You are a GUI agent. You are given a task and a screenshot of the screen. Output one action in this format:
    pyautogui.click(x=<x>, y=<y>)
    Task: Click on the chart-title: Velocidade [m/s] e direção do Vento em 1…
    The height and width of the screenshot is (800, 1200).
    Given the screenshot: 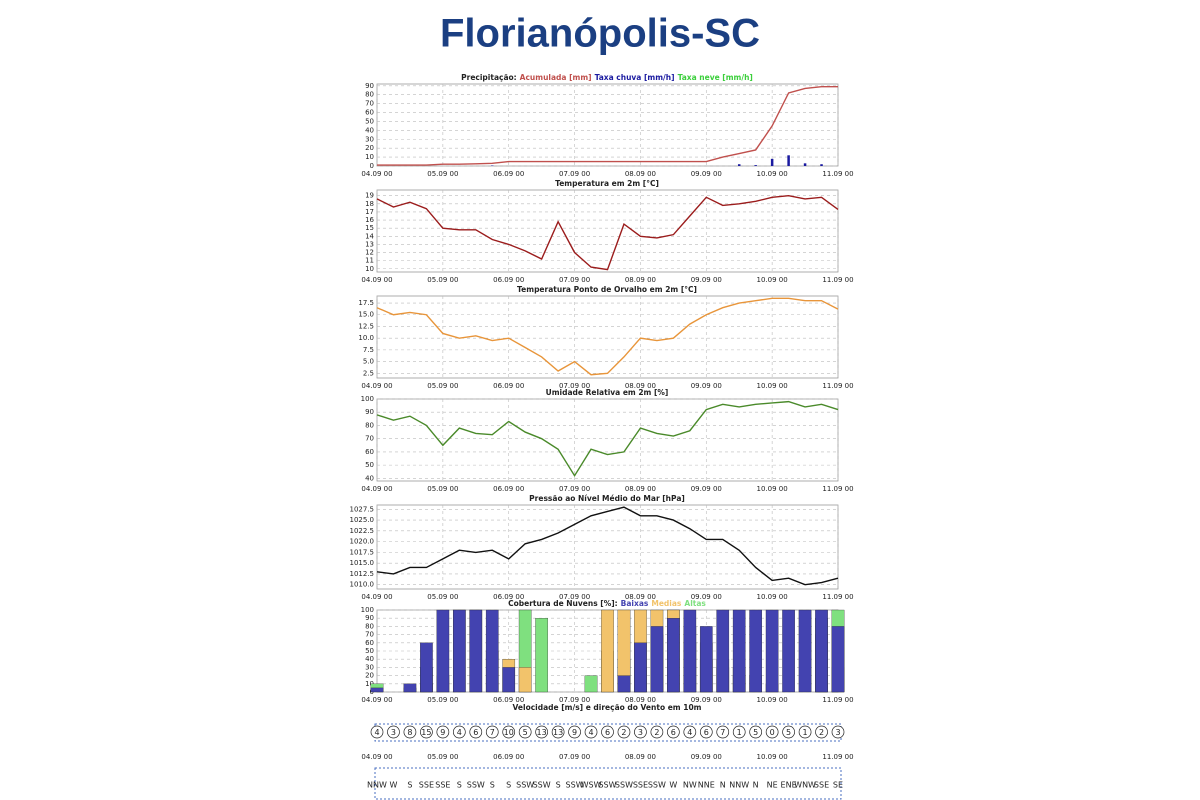 What is the action you would take?
    pyautogui.click(x=607, y=707)
    